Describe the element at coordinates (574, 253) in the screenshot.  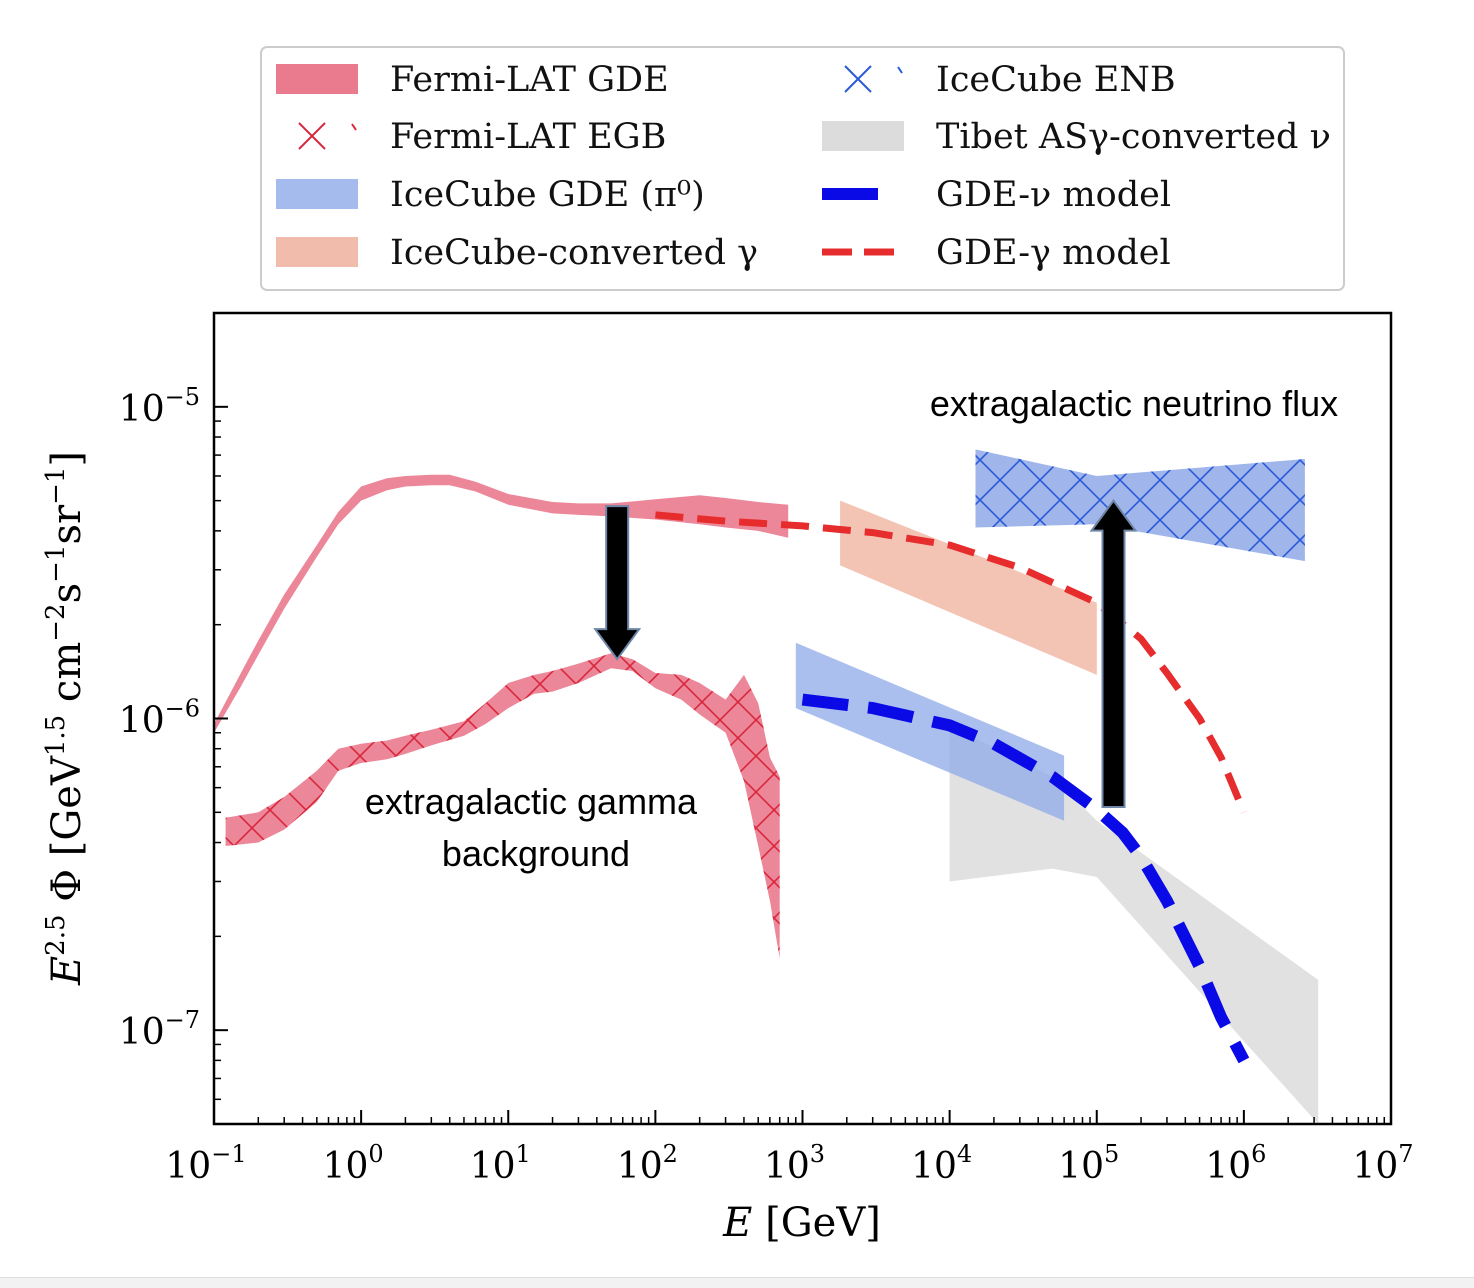
I see `legend-label: IceCube-converted γ` at that location.